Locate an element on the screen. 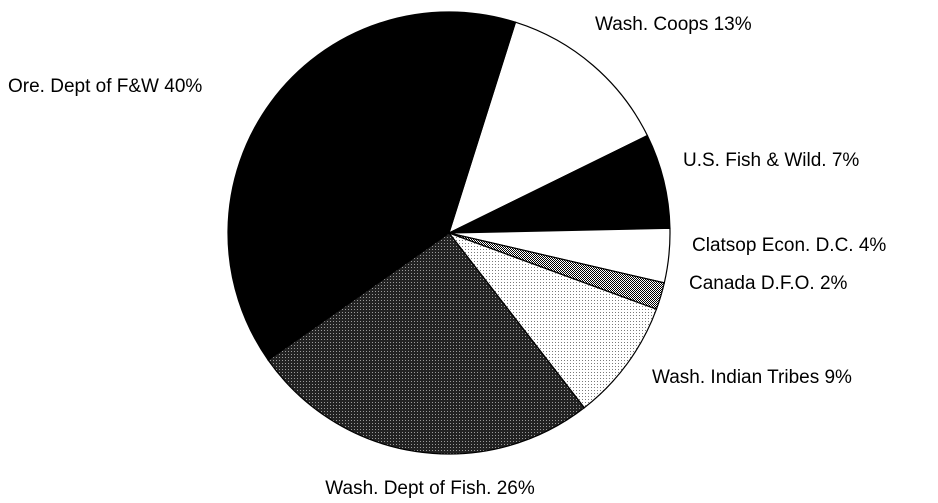  slice-label-clatsop-econ-d-c: Clatsop Econ. D.C. 4% is located at coordinates (789, 245).